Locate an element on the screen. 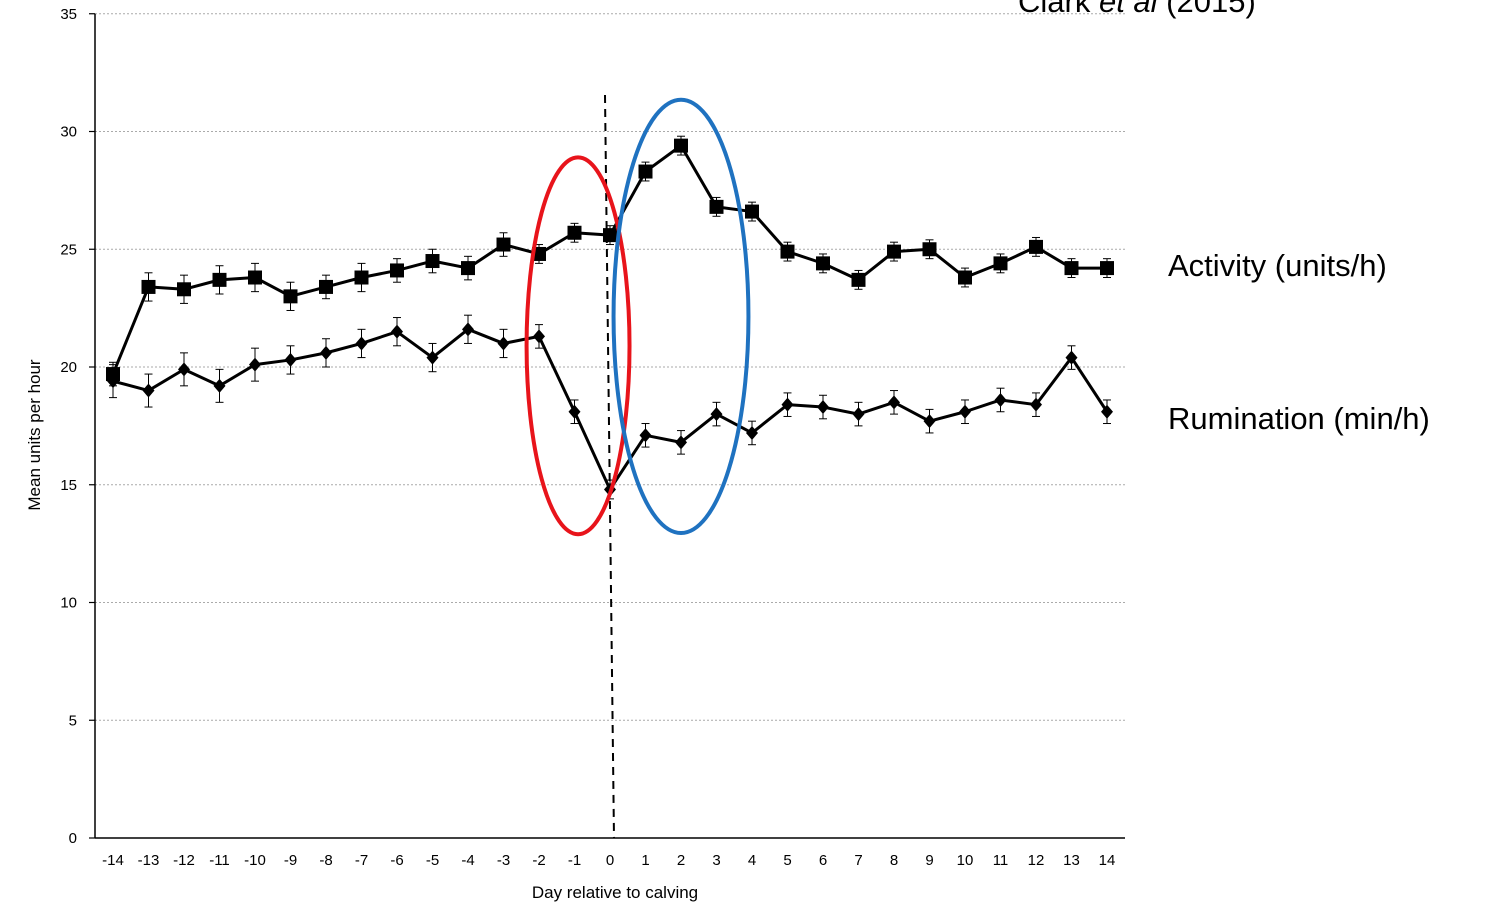 The width and height of the screenshot is (1495, 909). x-tick-label: 14 is located at coordinates (1107, 860).